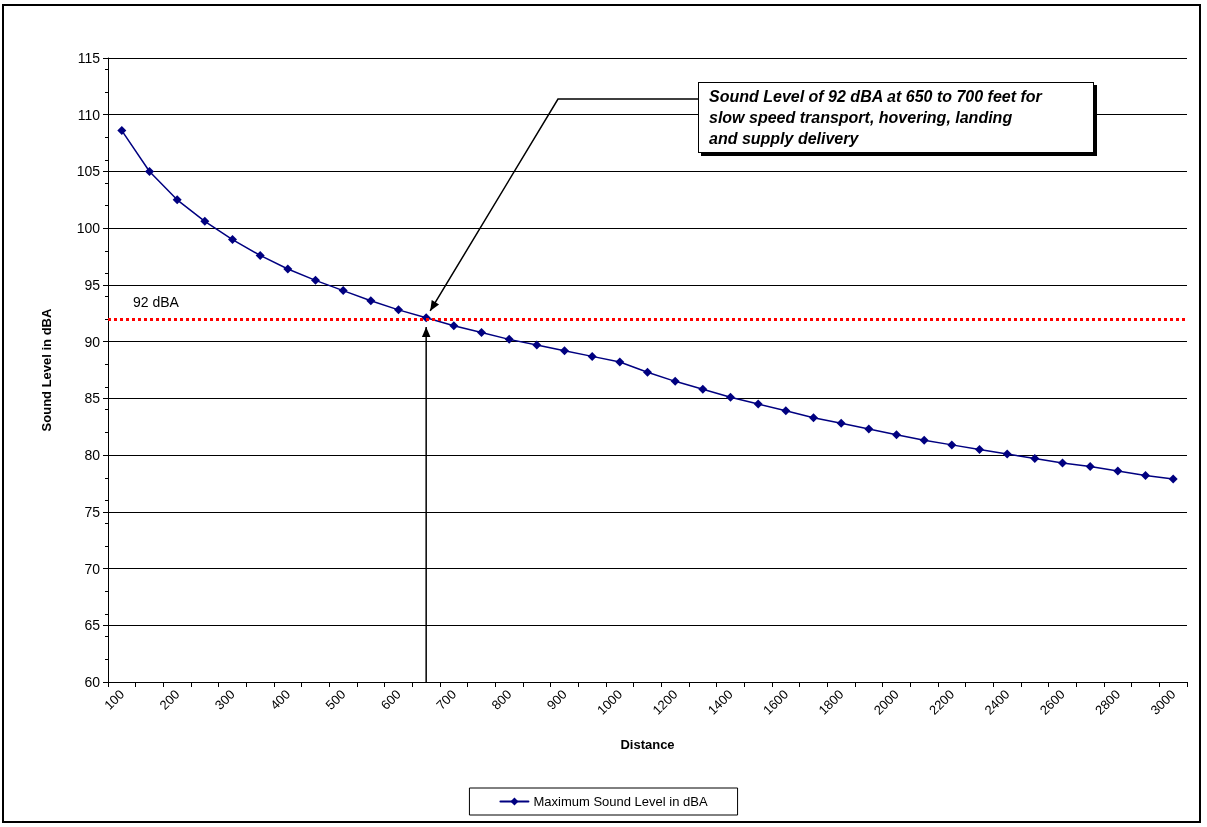 The height and width of the screenshot is (827, 1207). I want to click on y-tick-label: 80, so click(92, 455).